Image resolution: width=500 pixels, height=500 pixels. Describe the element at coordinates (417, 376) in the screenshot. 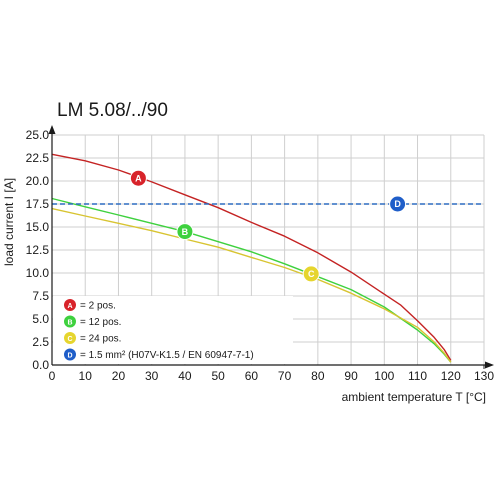

I see `x-tick-label: 110` at that location.